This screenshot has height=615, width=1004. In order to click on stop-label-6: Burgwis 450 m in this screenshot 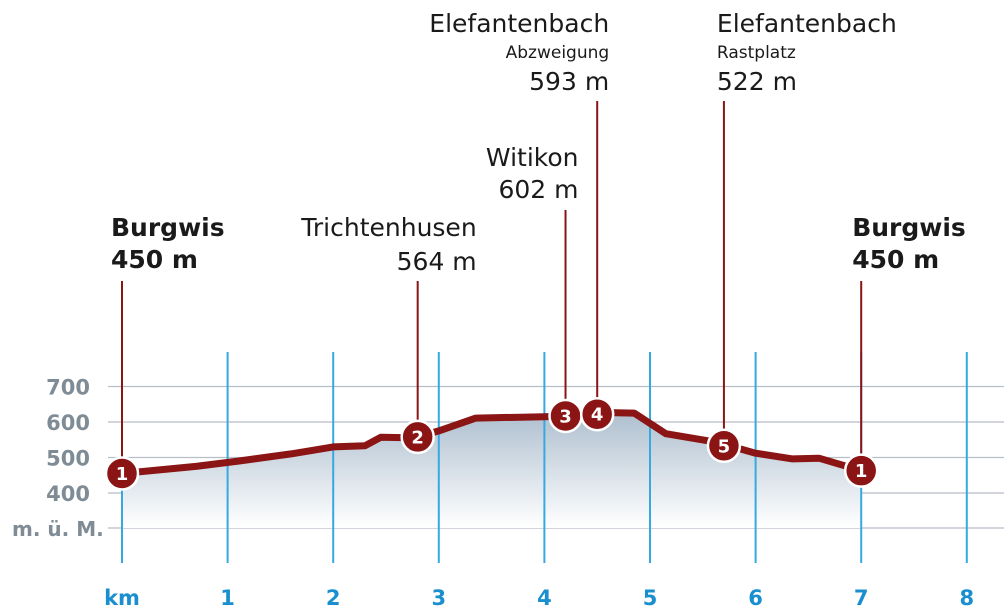, I will do `click(909, 243)`.